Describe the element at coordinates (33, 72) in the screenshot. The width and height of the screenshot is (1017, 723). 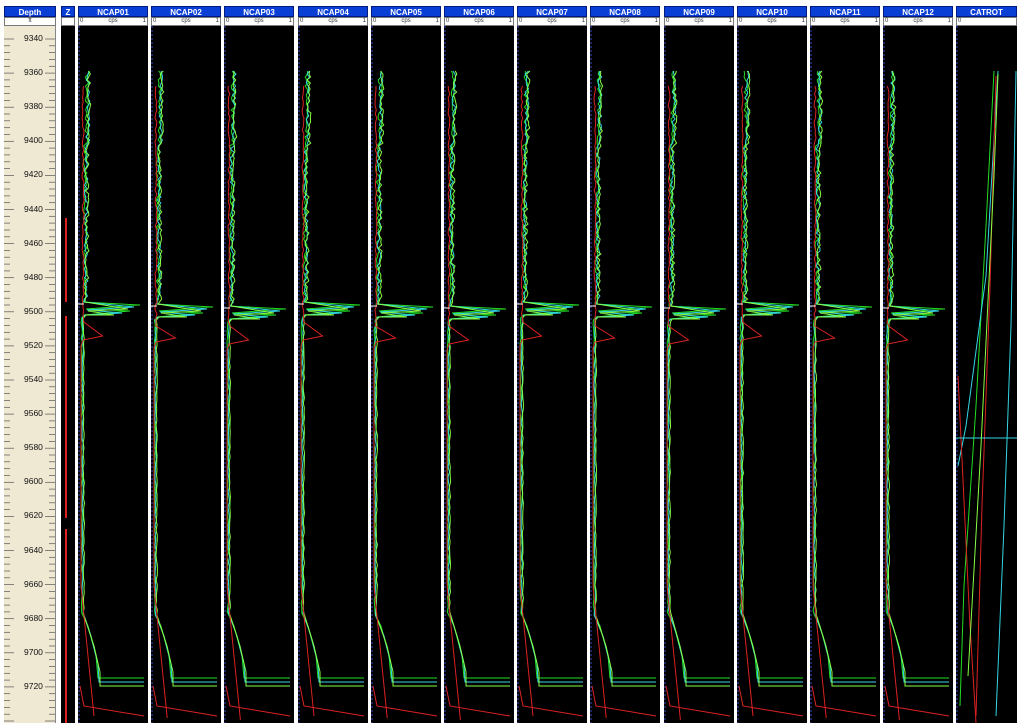
I see `depth-label: 9360` at that location.